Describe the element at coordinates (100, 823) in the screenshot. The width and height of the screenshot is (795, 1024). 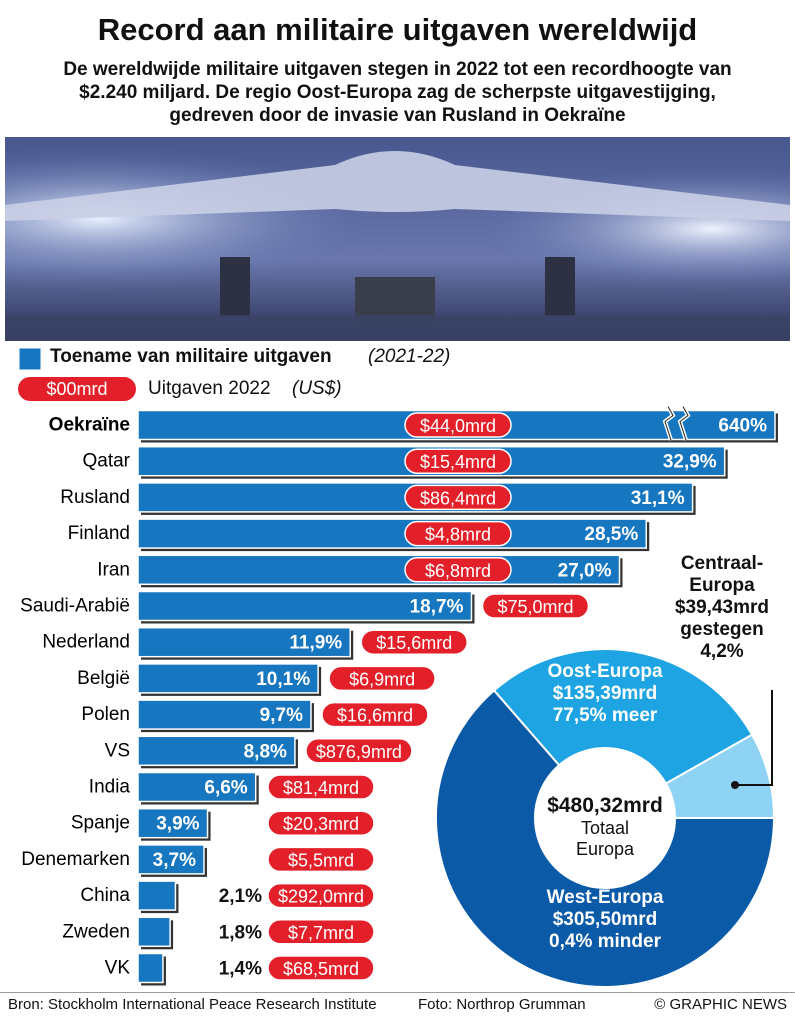
I see `category-label: Spanje` at that location.